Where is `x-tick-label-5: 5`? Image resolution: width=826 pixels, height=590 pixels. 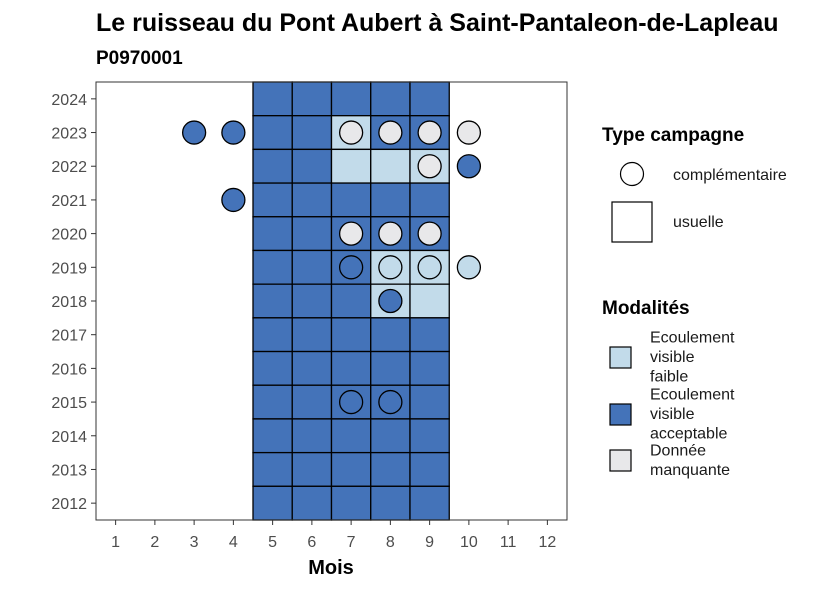 x-tick-label-5: 5 is located at coordinates (272, 542).